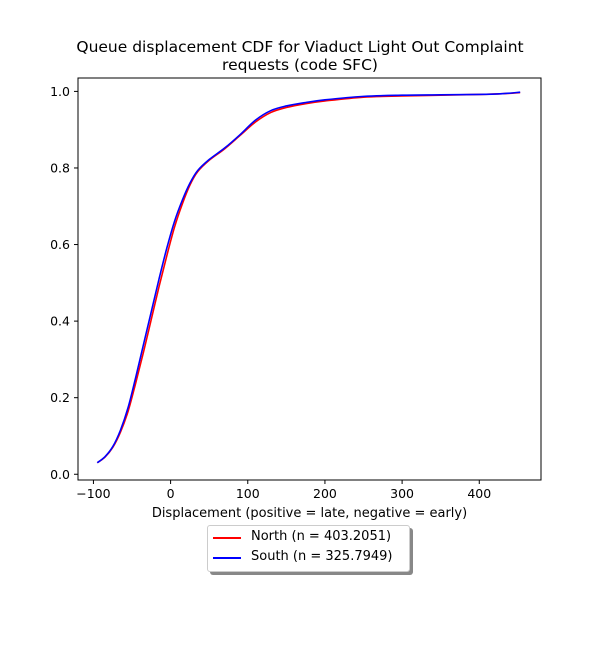  What do you see at coordinates (248, 493) in the screenshot?
I see `x-tick-label: 100` at bounding box center [248, 493].